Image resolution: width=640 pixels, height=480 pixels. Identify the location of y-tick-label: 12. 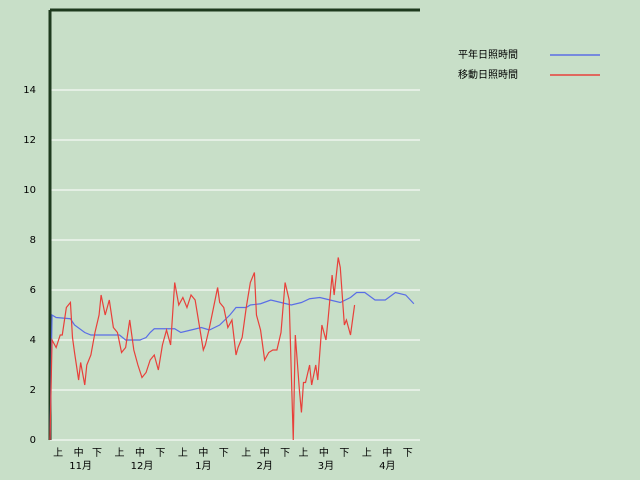
(29, 140).